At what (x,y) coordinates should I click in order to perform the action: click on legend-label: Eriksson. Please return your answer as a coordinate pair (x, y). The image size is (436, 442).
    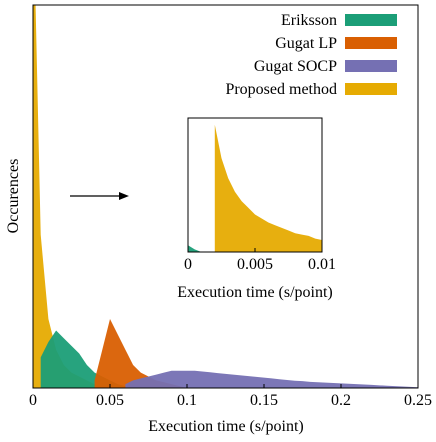
    Looking at the image, I should click on (309, 20).